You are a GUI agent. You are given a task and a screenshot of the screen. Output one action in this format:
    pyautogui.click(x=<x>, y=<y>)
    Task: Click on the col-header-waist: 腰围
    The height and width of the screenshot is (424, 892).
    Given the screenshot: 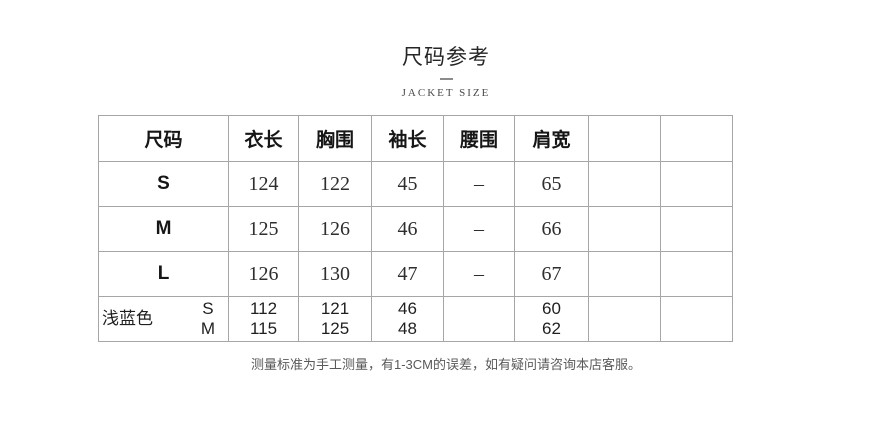 What is the action you would take?
    pyautogui.click(x=479, y=138)
    